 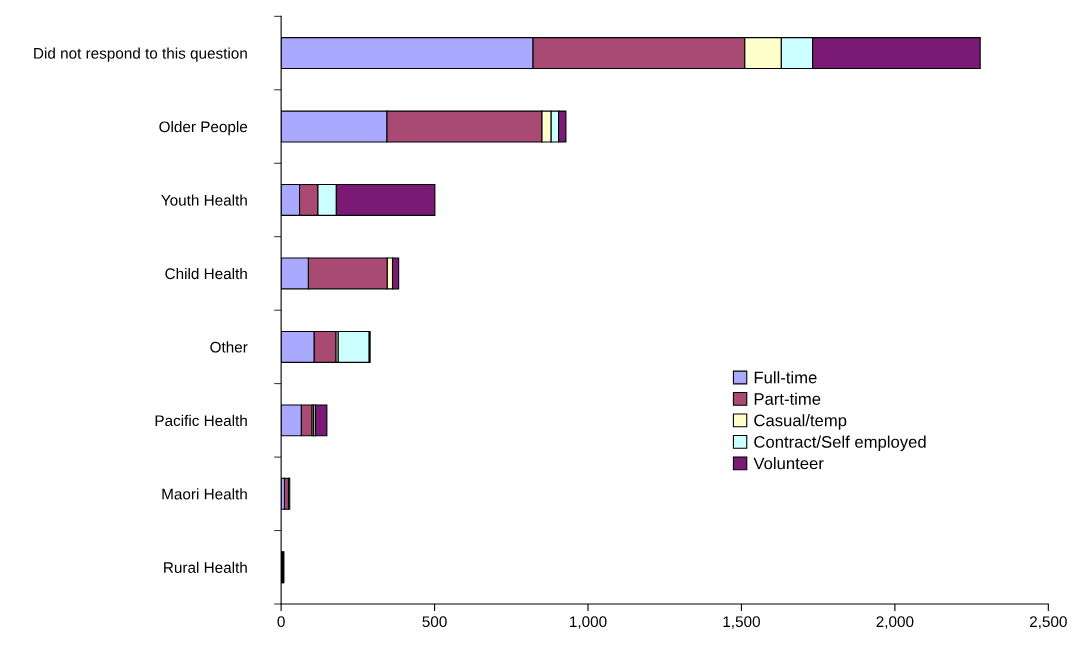 What do you see at coordinates (840, 443) in the screenshot?
I see `legend-label: Contract/Self employed` at bounding box center [840, 443].